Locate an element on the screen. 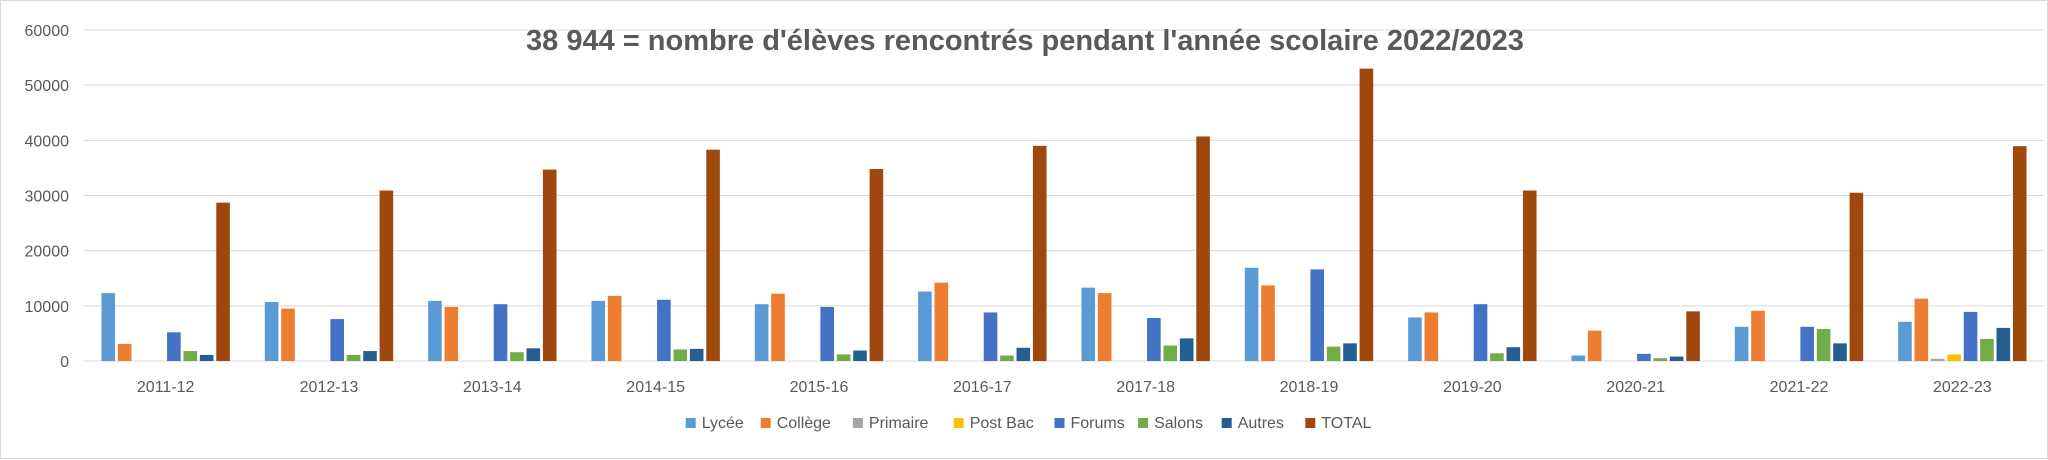 Image resolution: width=2048 pixels, height=460 pixels. bar-lycée-2013-14 is located at coordinates (435, 330).